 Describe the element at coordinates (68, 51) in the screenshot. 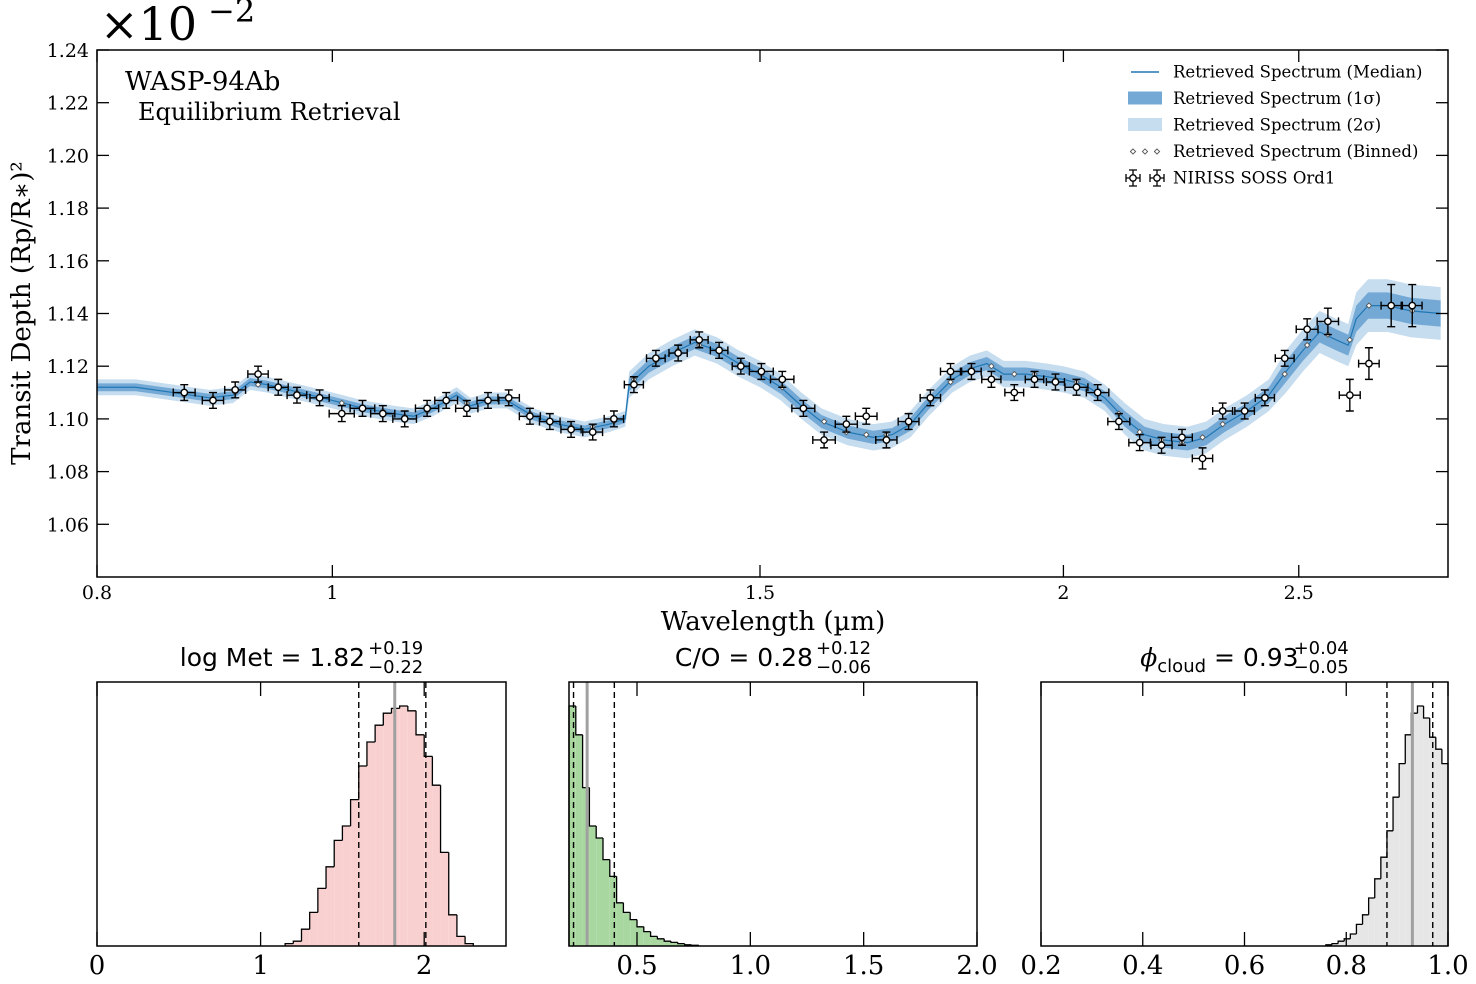

I see `y-tick-label: 1.24` at that location.